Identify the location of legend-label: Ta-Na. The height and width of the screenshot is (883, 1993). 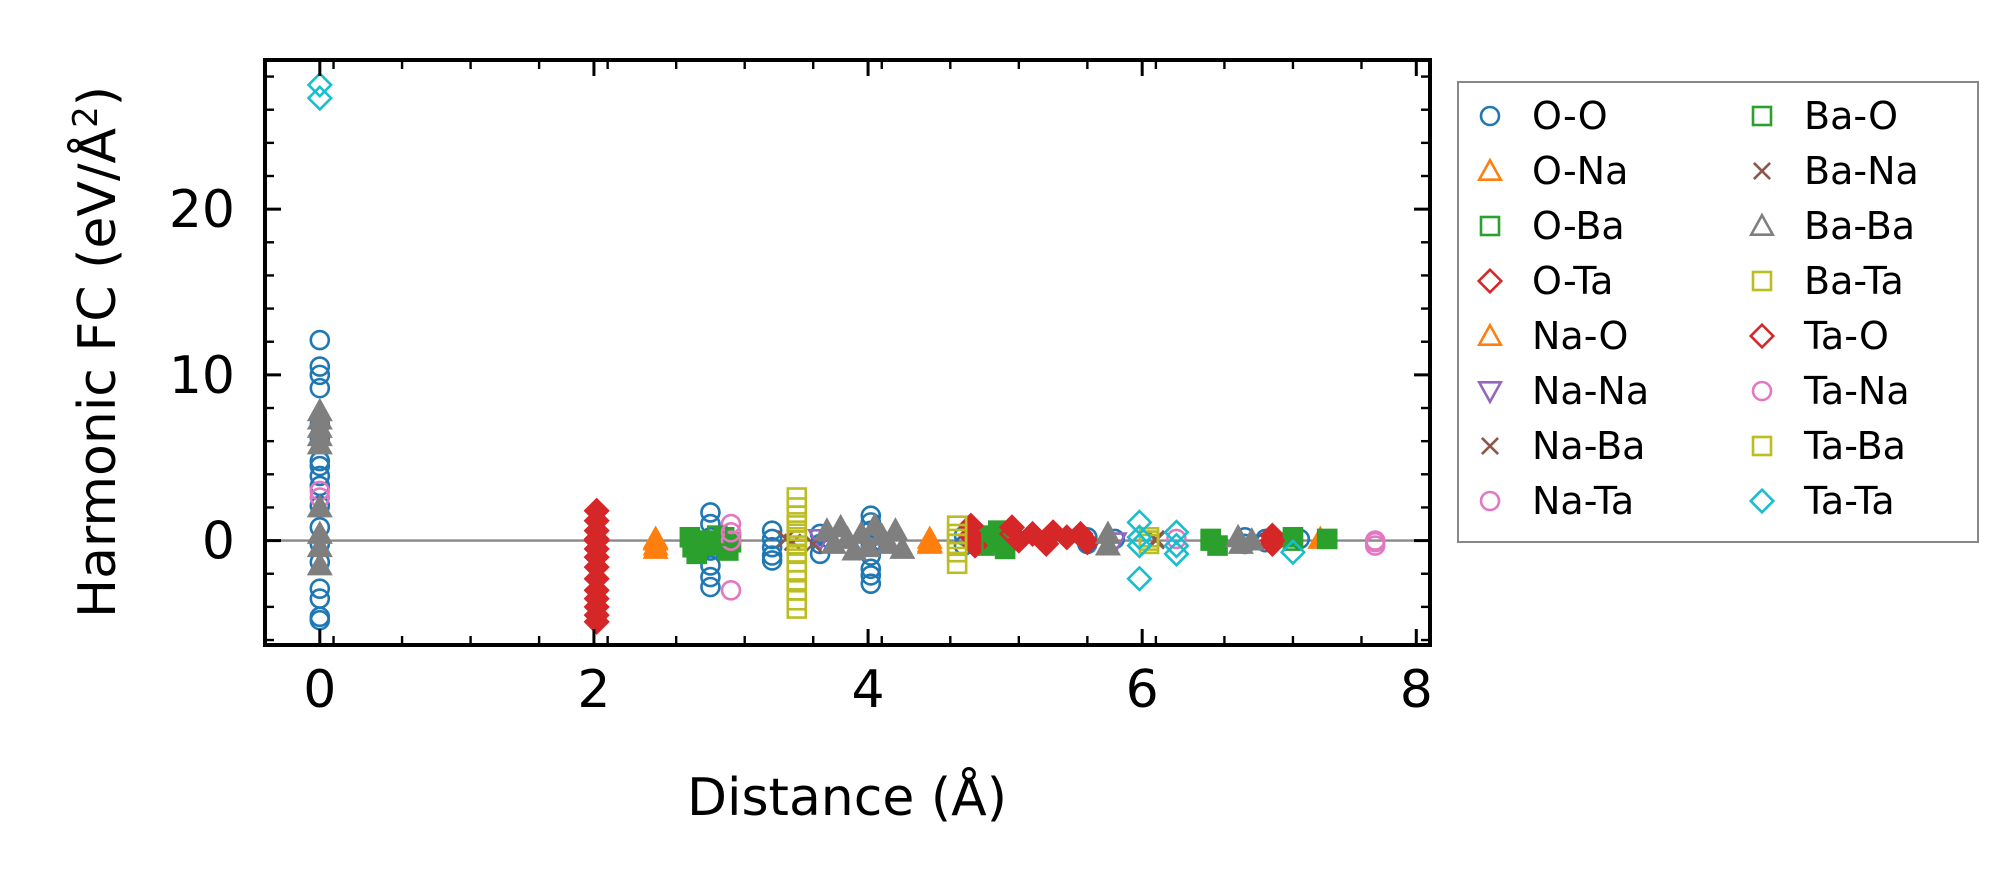
(1856, 391).